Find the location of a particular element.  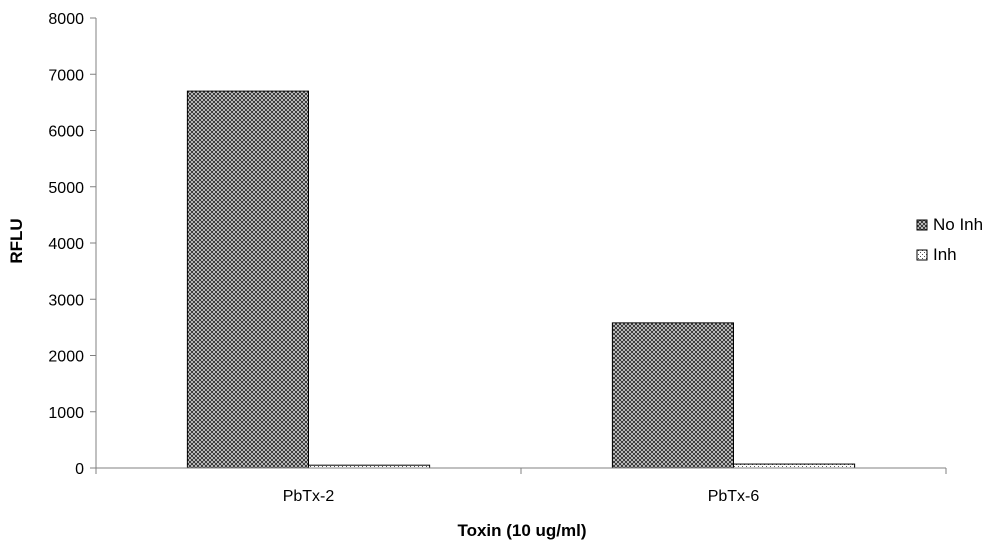

y-tick-label: 6000 is located at coordinates (66, 132).